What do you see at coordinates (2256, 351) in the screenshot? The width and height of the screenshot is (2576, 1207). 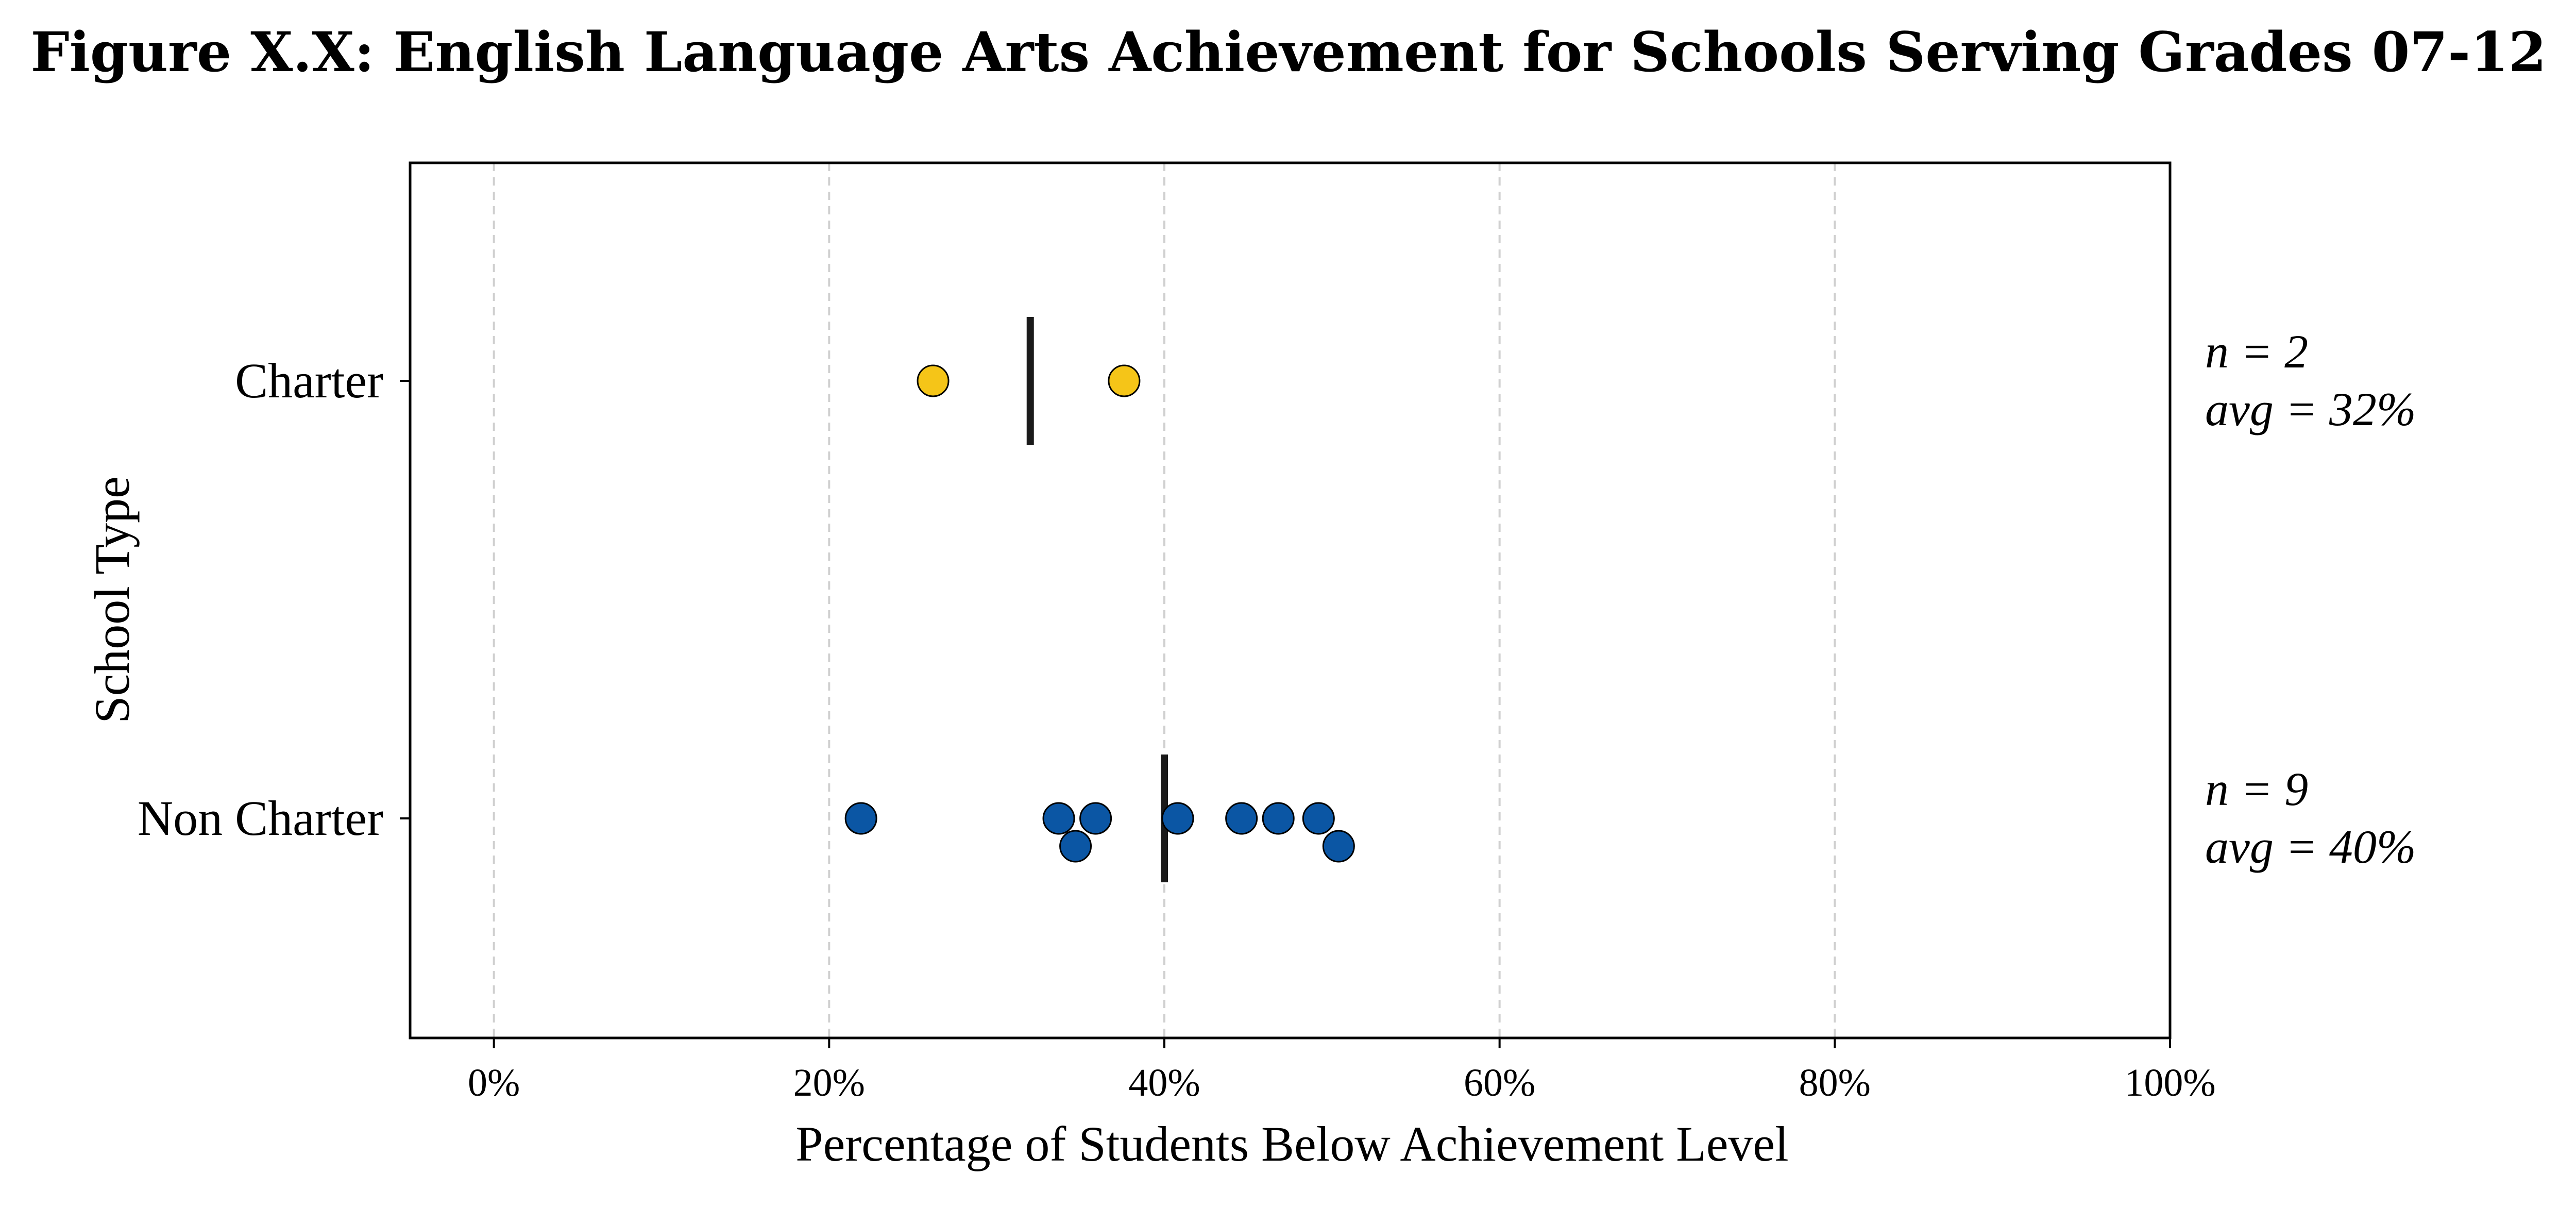 I see `count-annotation: n = 2` at bounding box center [2256, 351].